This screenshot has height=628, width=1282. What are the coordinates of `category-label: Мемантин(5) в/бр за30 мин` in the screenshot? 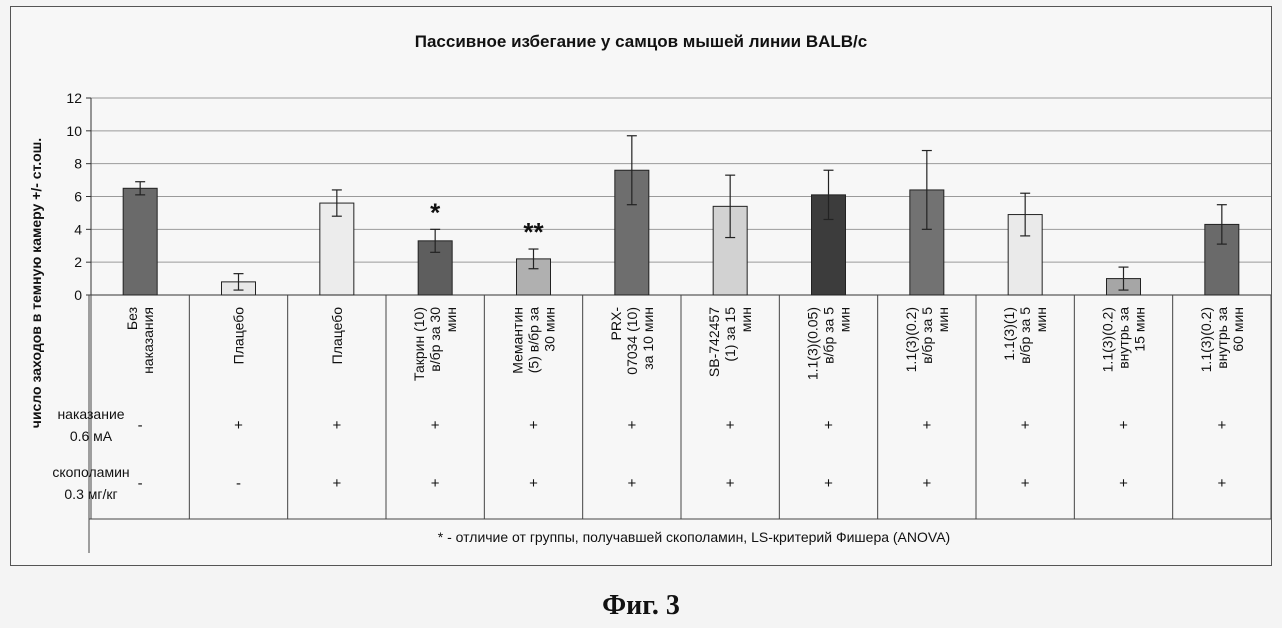 It's located at (534, 340).